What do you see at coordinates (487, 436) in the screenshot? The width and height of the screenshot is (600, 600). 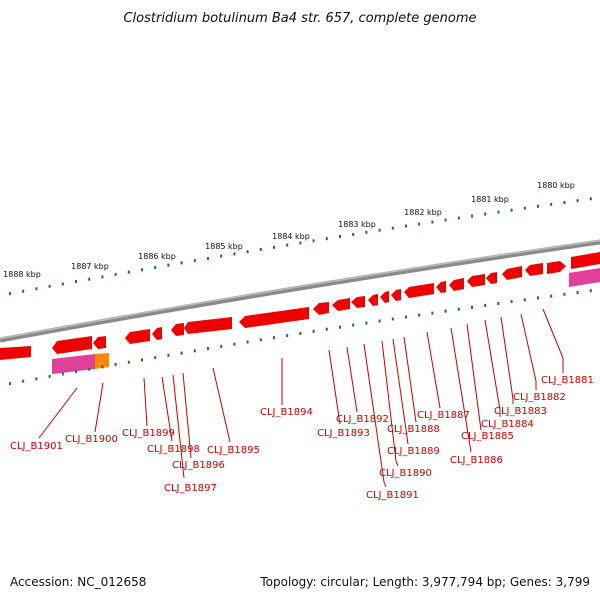 I see `gene-label-clj-b1885: CLJ_B1885` at bounding box center [487, 436].